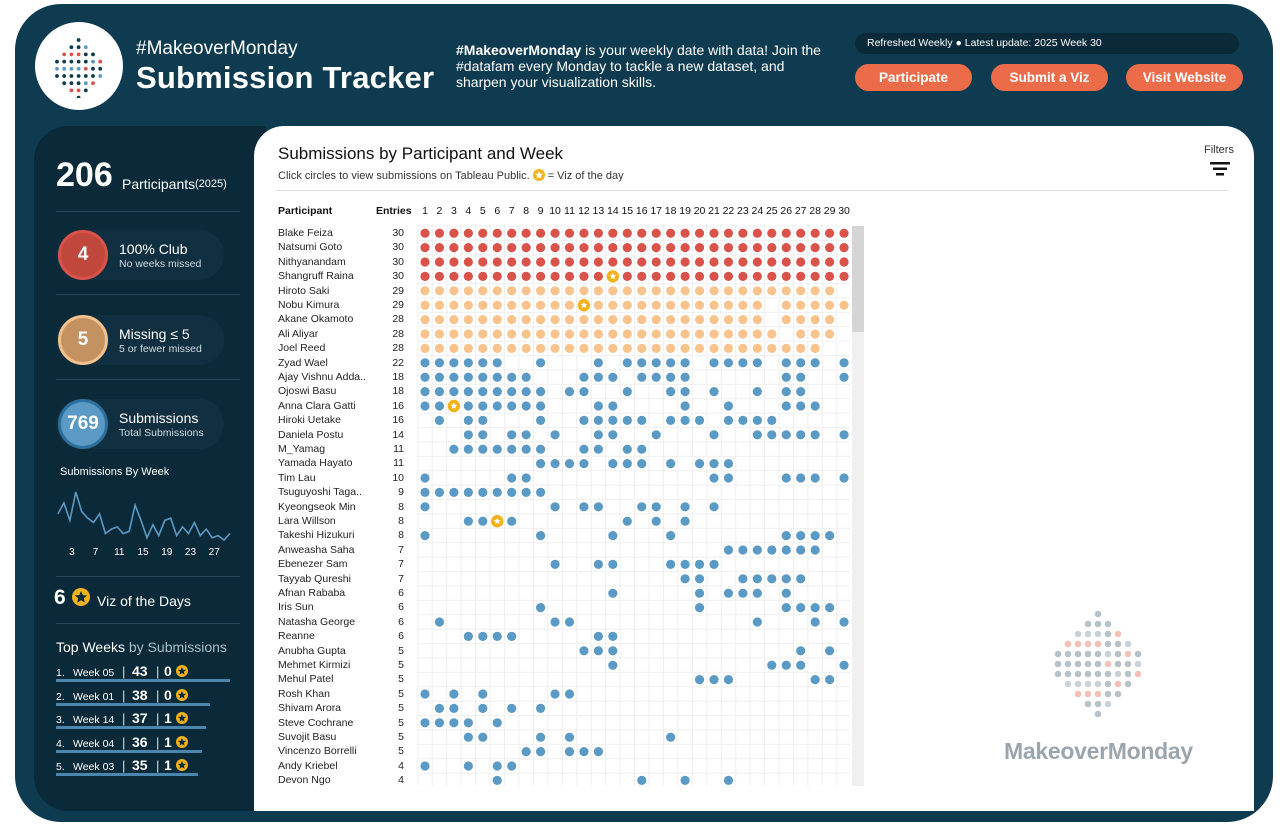 The height and width of the screenshot is (826, 1280). Describe the element at coordinates (310, 708) in the screenshot. I see `participant-name: Shivam Arora` at that location.